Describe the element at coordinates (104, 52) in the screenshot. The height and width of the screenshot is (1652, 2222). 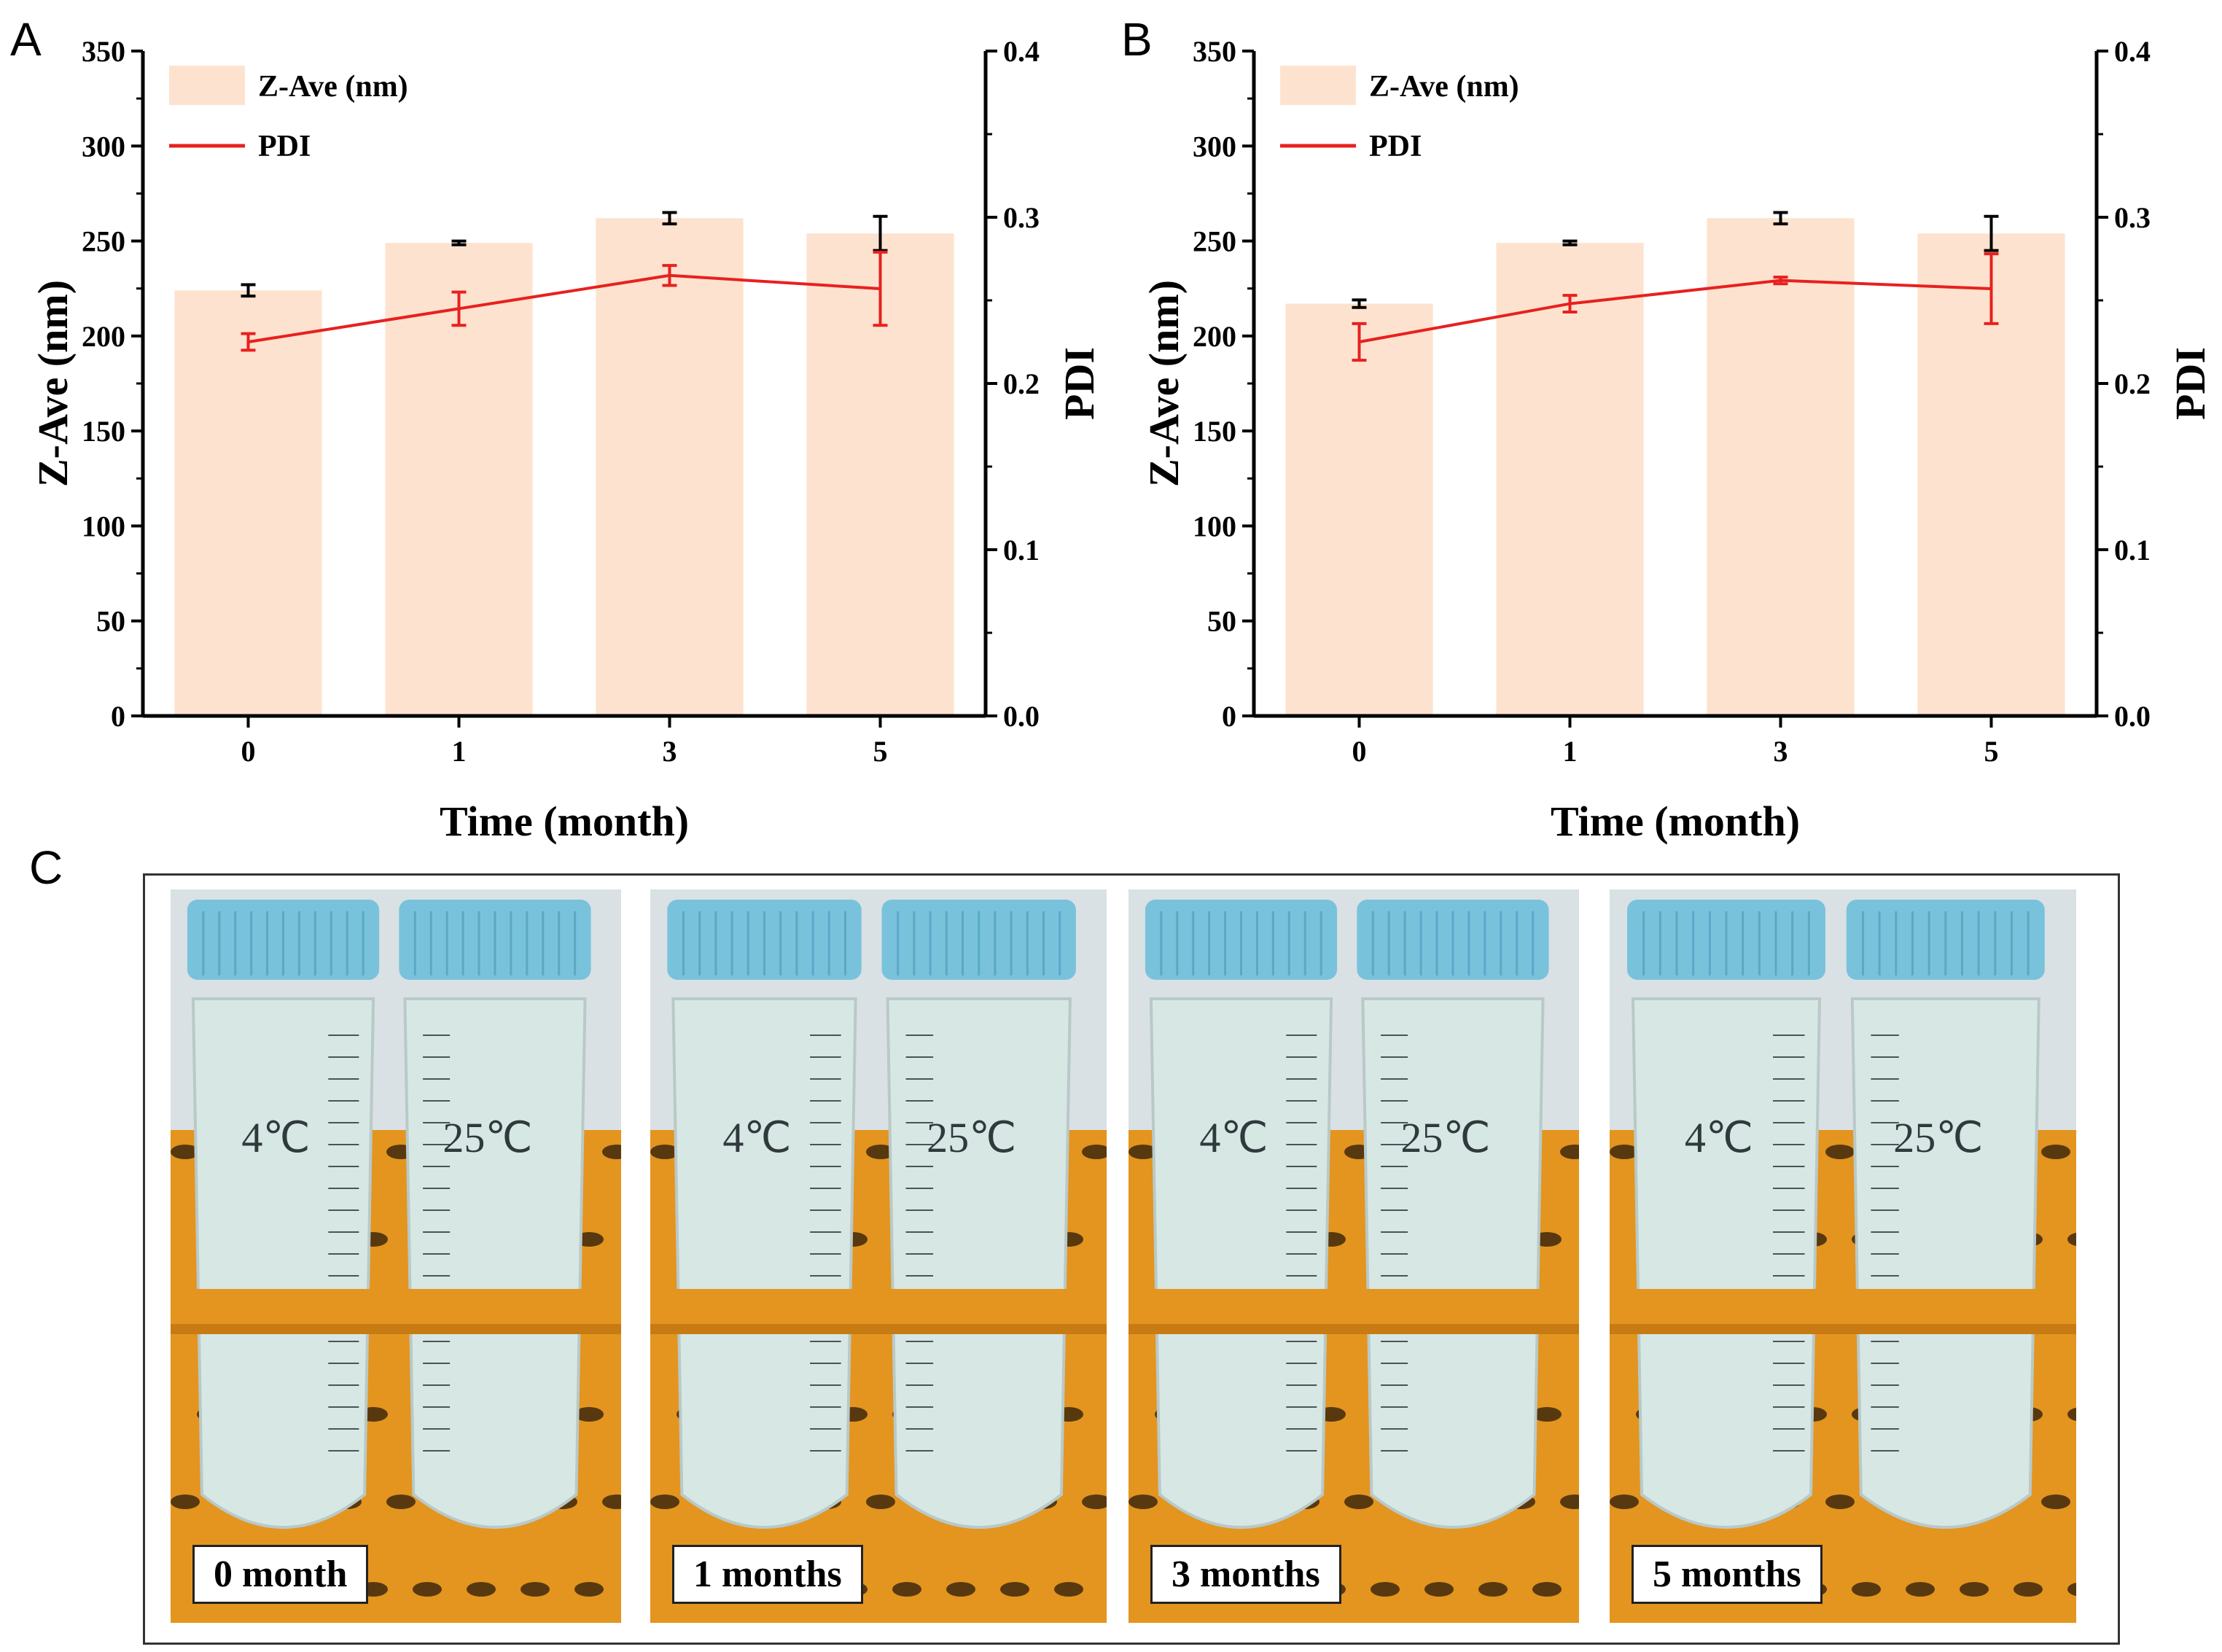
I see `y-tick-label: 350` at that location.